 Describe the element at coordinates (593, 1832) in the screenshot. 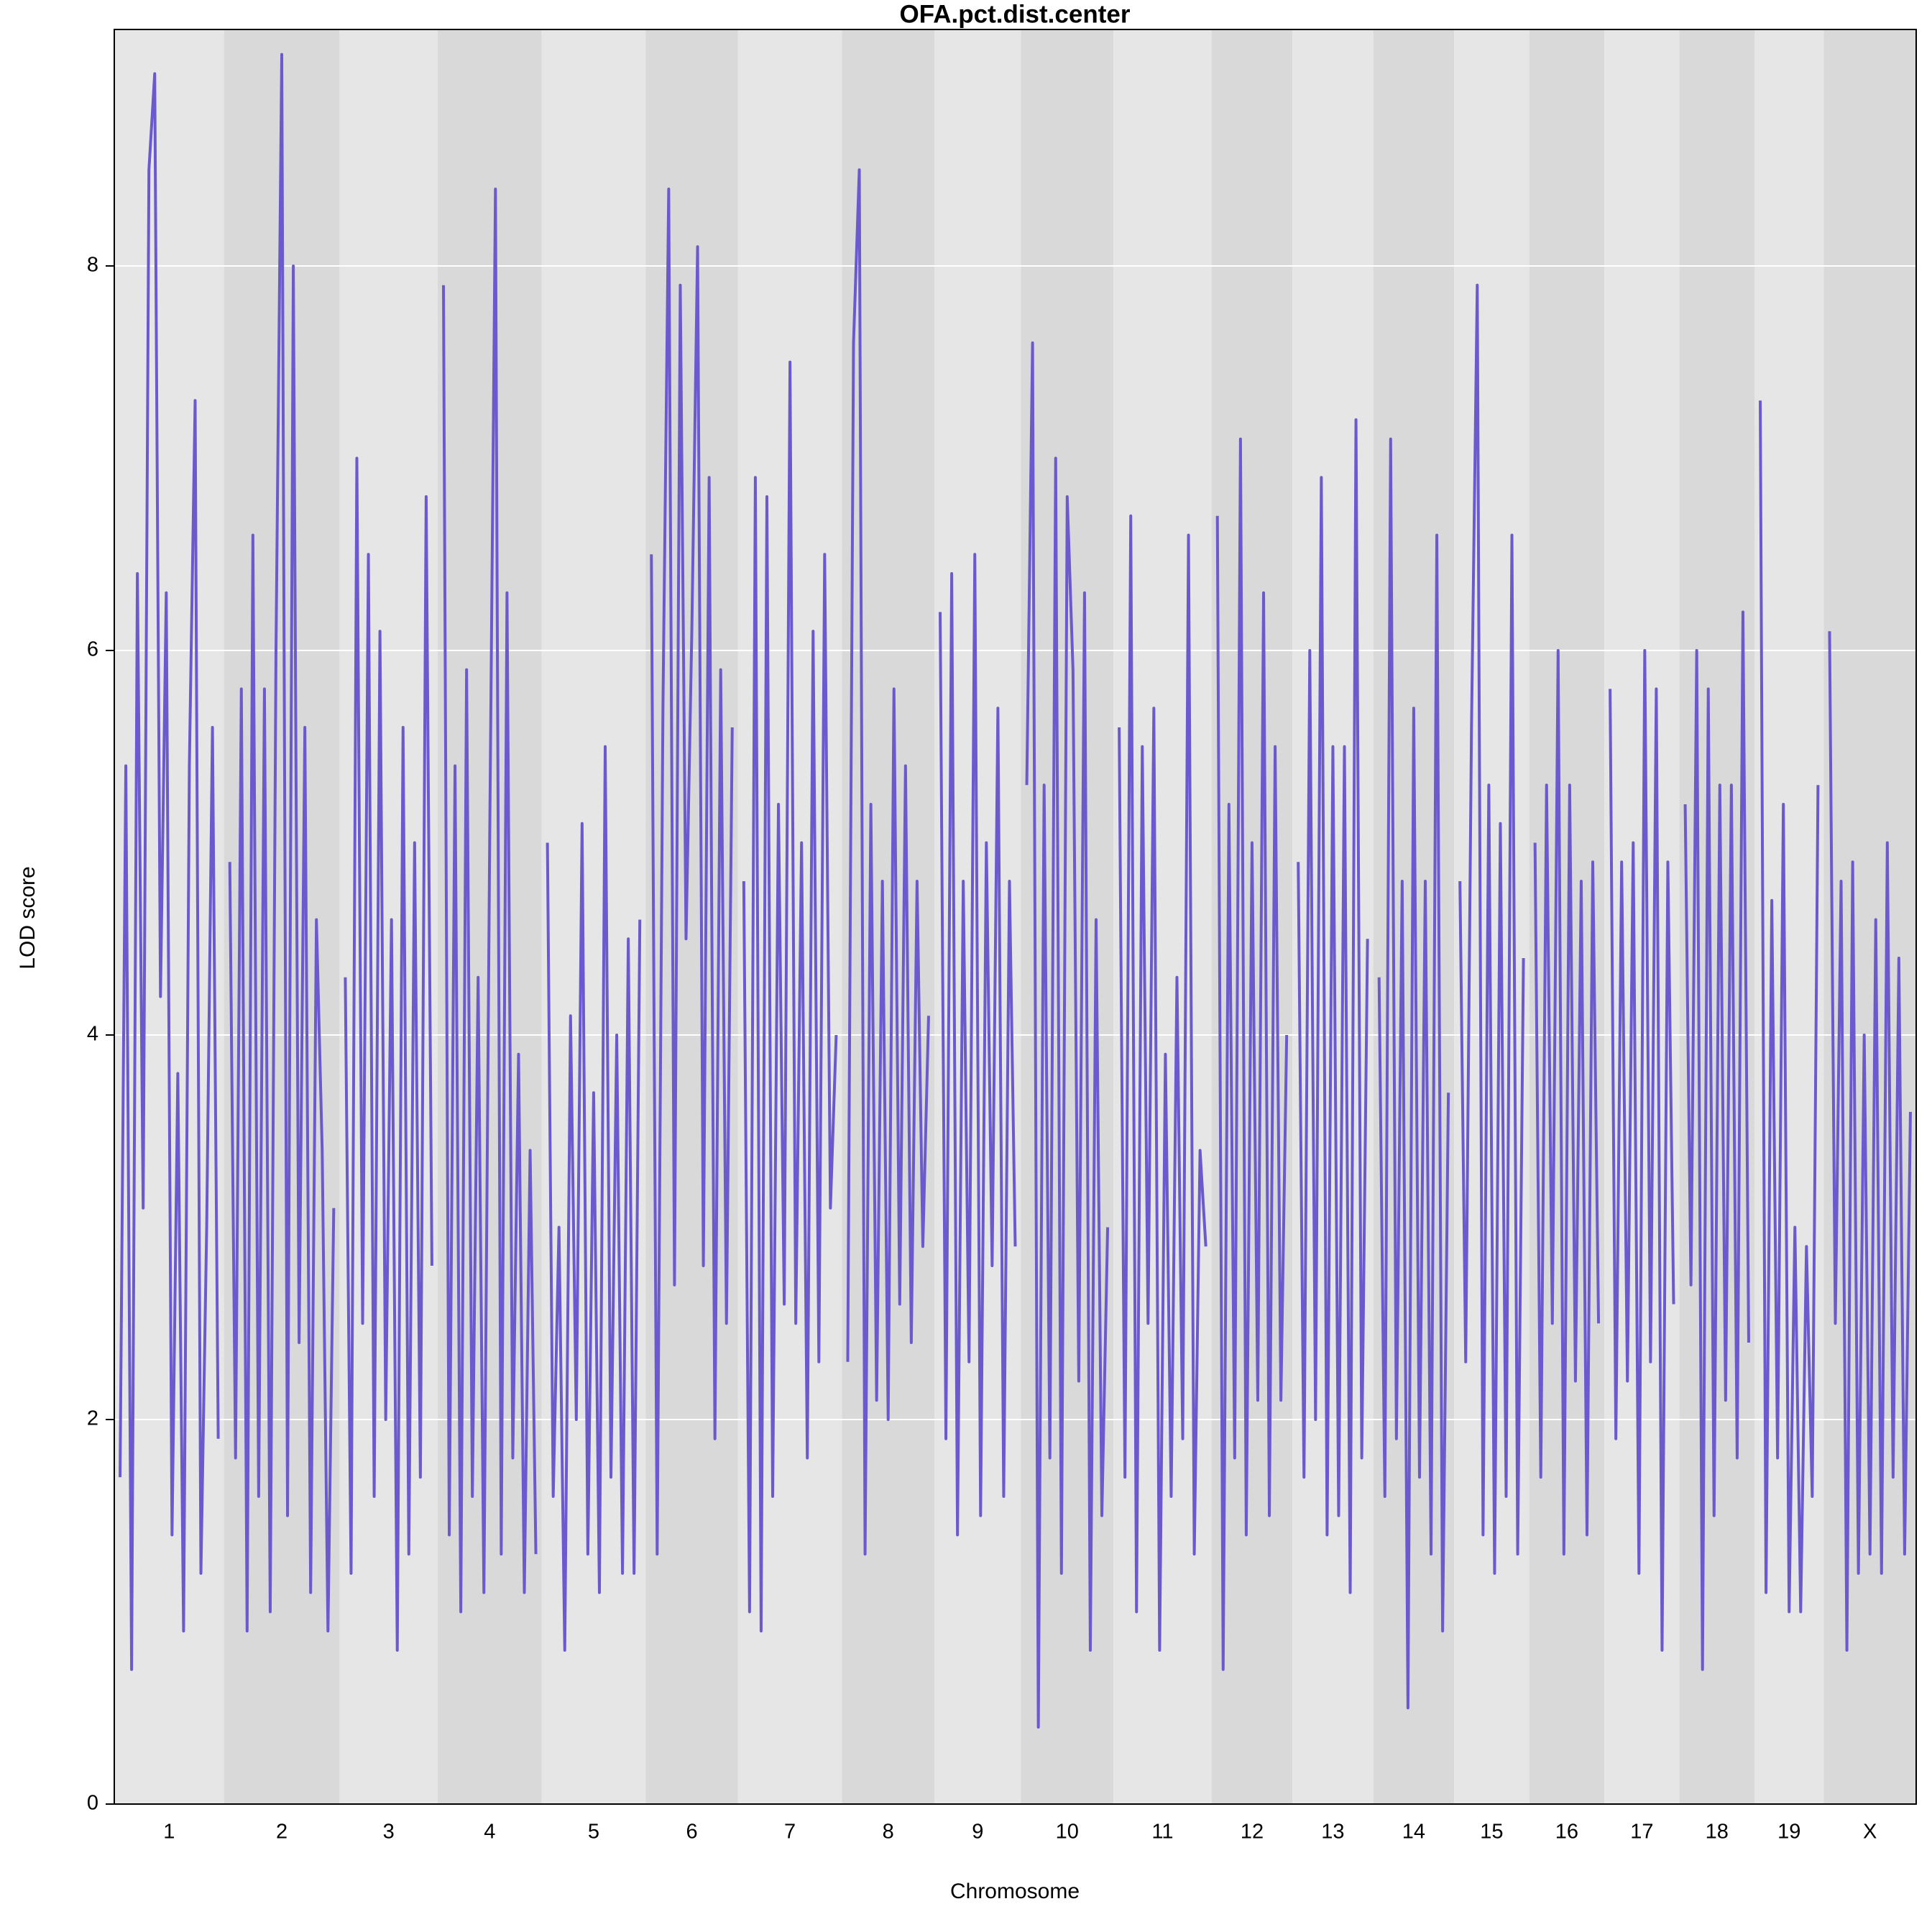

I see `x-tick-label: 5` at that location.